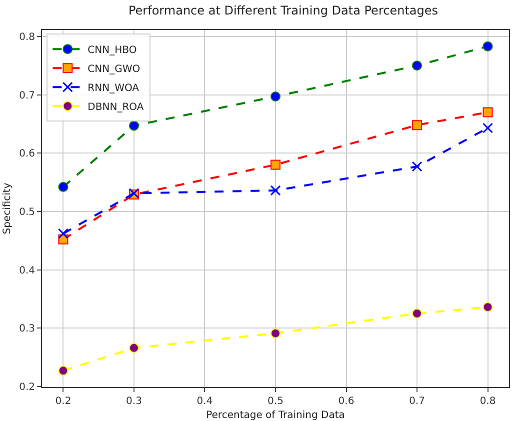 The width and height of the screenshot is (515, 421). What do you see at coordinates (283, 11) in the screenshot?
I see `chart-title: Performance at Different Training Data Percentages` at bounding box center [283, 11].